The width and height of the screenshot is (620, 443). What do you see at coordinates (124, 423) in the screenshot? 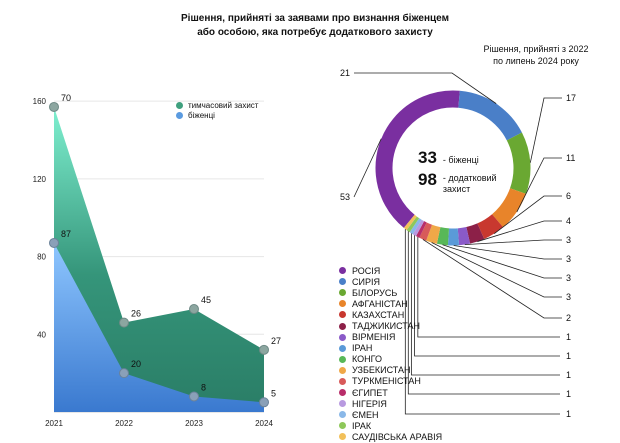
I see `x-tick-label: 2022` at bounding box center [124, 423].